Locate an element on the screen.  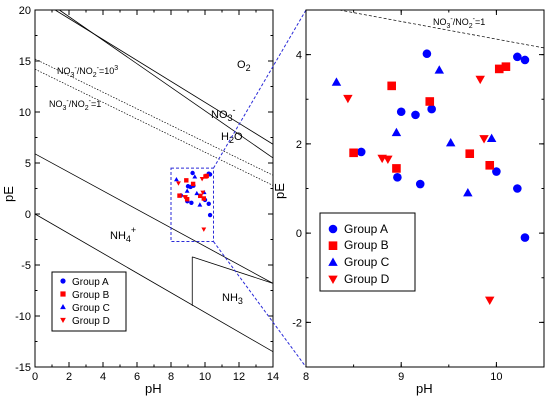
y-tick-label: -10 is located at coordinates (23, 317).